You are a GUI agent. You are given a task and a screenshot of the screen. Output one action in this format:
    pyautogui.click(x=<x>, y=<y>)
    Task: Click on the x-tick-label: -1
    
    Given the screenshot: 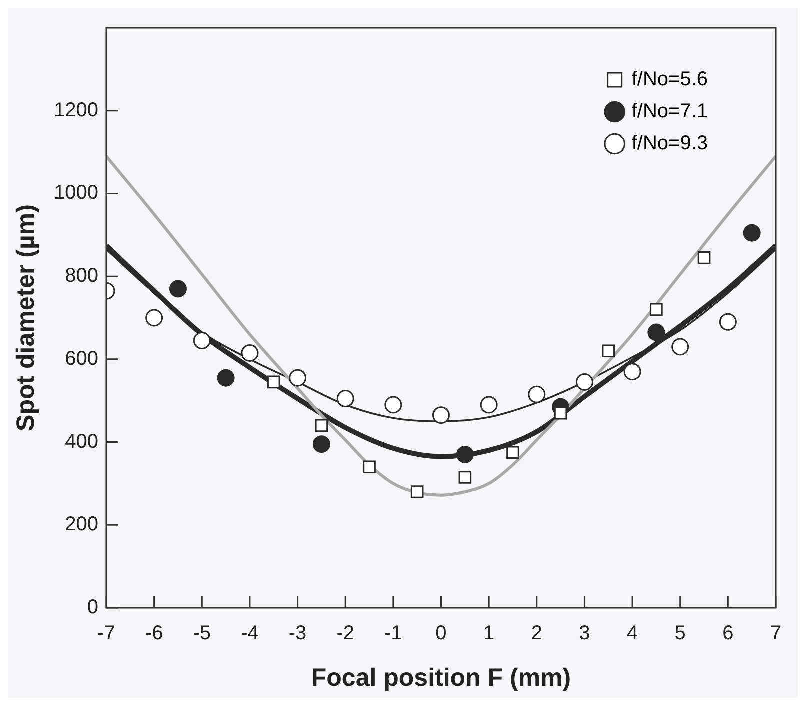 What is the action you would take?
    pyautogui.click(x=393, y=633)
    